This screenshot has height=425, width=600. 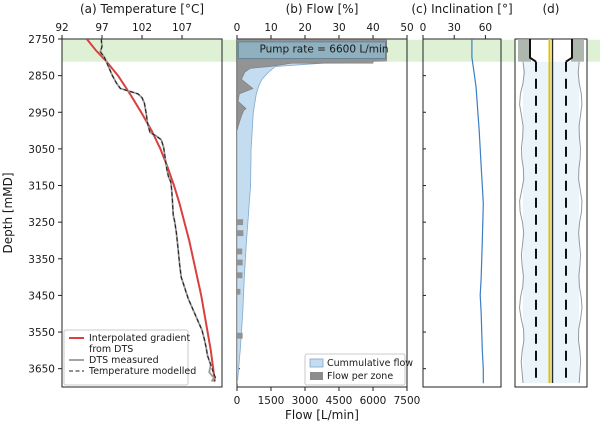 What do you see at coordinates (41, 77) in the screenshot?
I see `depth-tick-label: 2850` at bounding box center [41, 77].